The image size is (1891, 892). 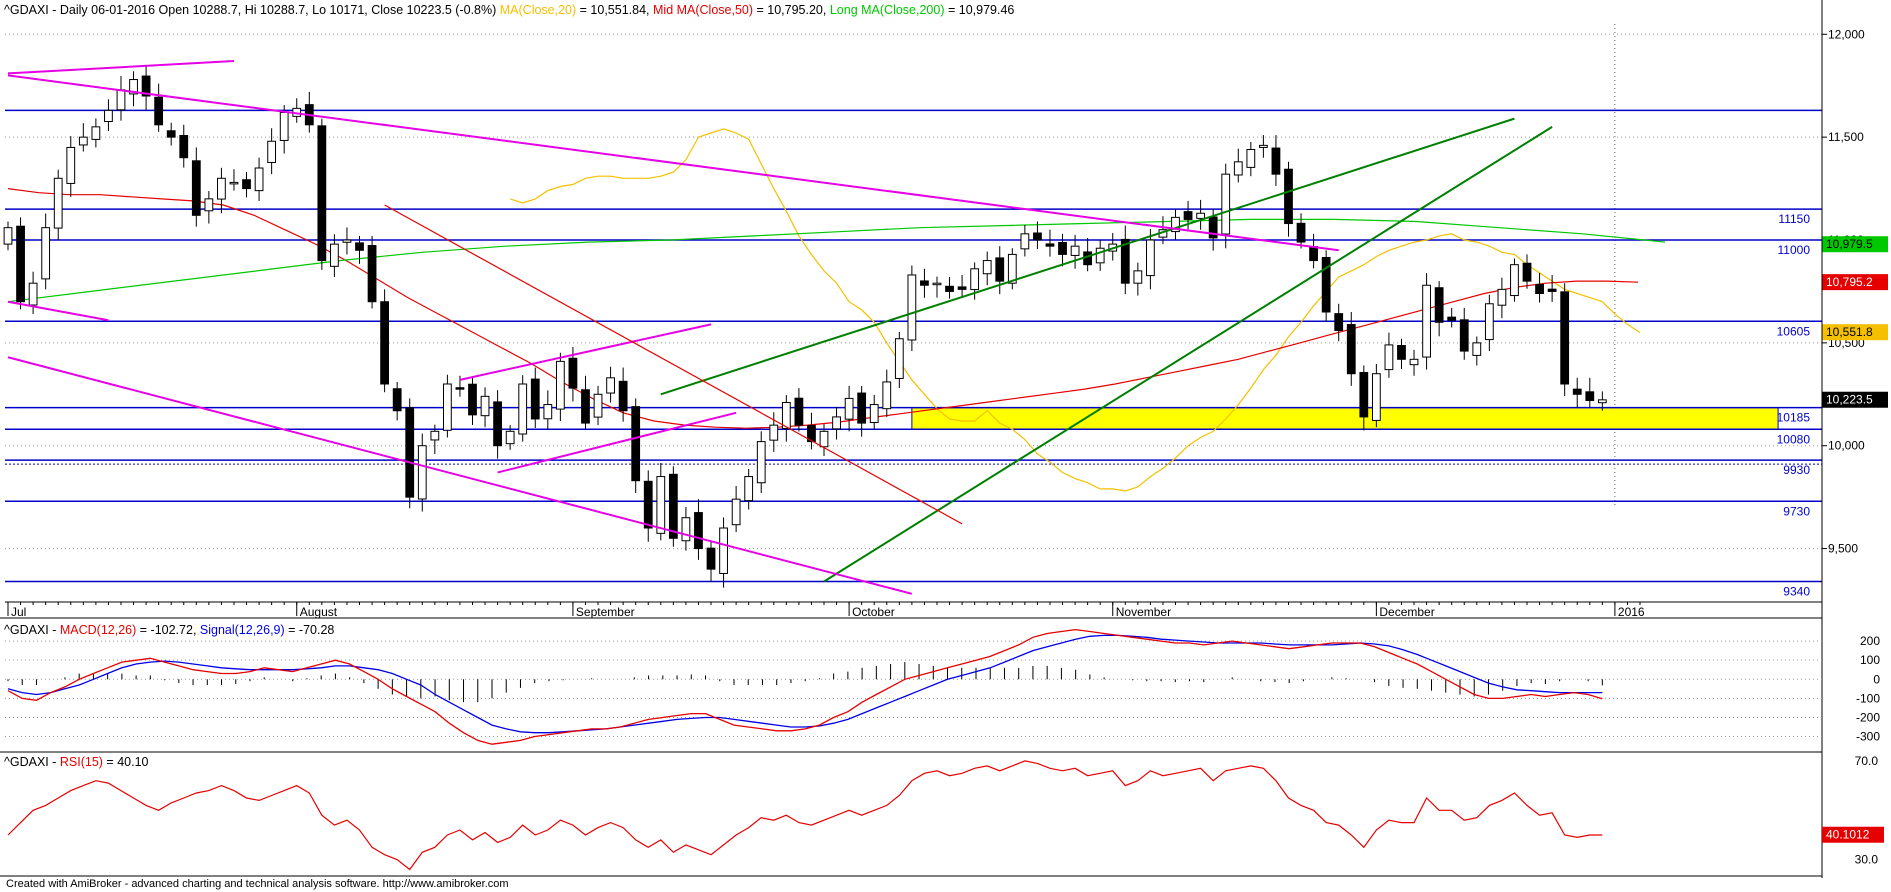 I want to click on rsi-tick-label: 70.0, so click(x=1867, y=761).